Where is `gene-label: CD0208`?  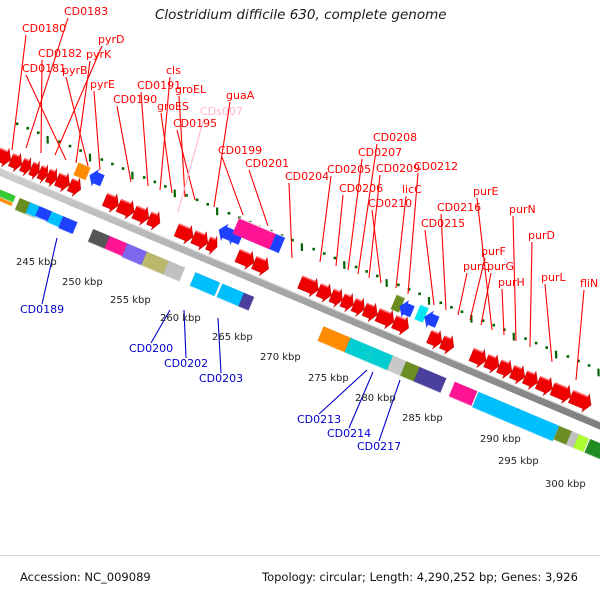
gene-label: CD0208 is located at coordinates (395, 137).